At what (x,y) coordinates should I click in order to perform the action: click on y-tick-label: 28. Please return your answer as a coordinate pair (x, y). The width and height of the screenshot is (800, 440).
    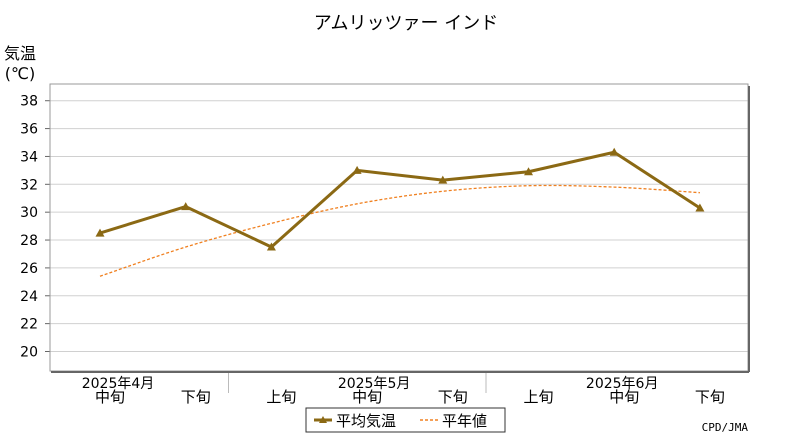
    Looking at the image, I should click on (29, 241).